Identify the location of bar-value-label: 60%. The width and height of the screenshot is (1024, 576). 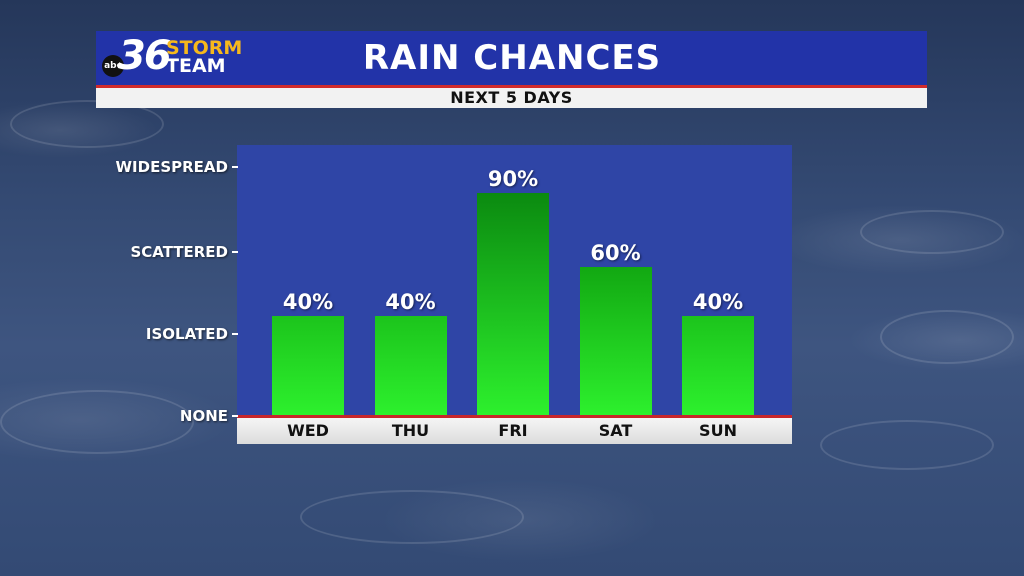
(615, 252).